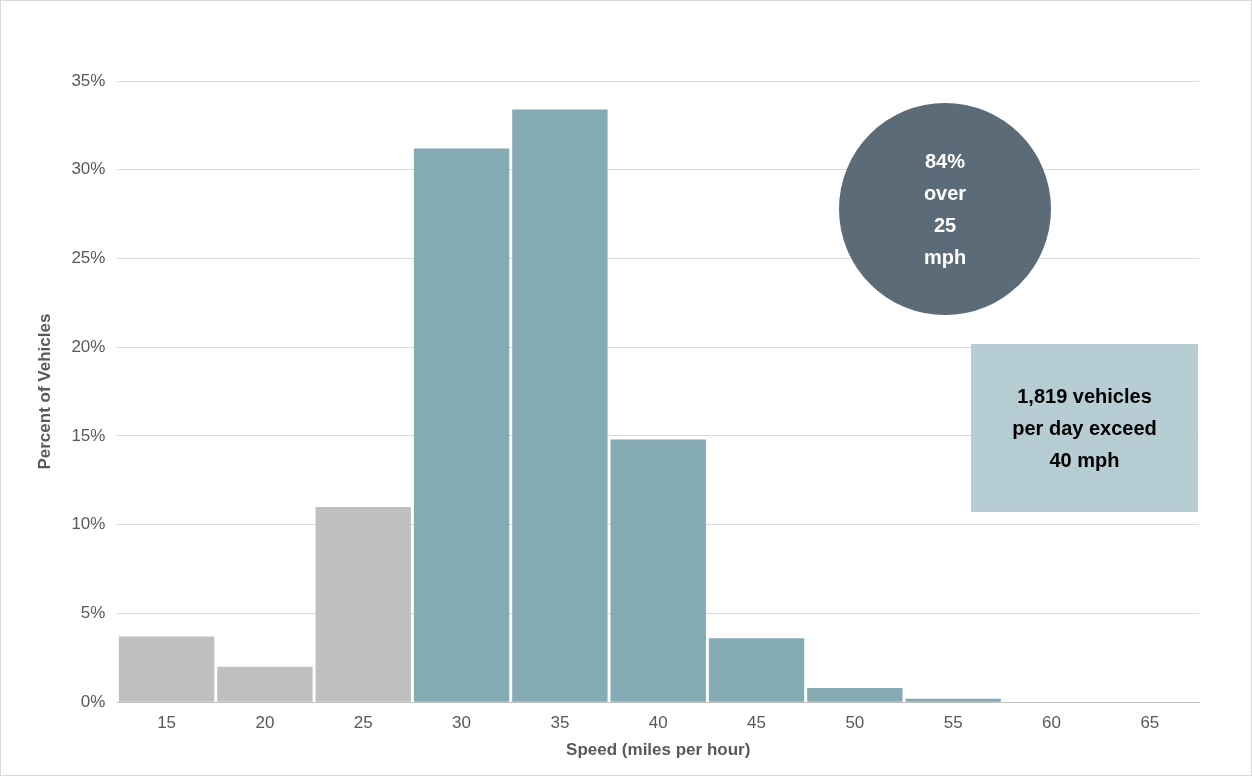 This screenshot has width=1252, height=776. What do you see at coordinates (658, 723) in the screenshot?
I see `x-tick-label: 40` at bounding box center [658, 723].